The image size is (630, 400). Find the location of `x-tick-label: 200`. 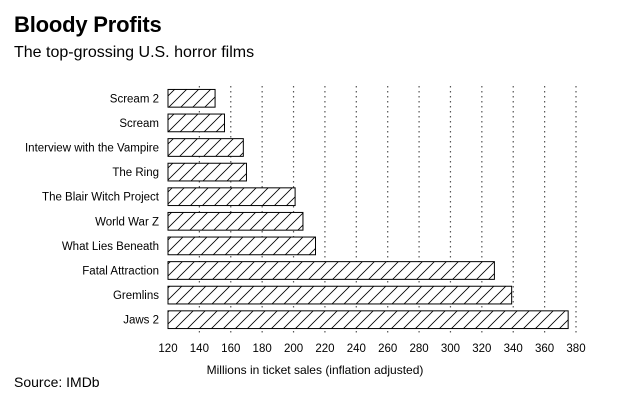

x-tick-label: 200 is located at coordinates (293, 349).